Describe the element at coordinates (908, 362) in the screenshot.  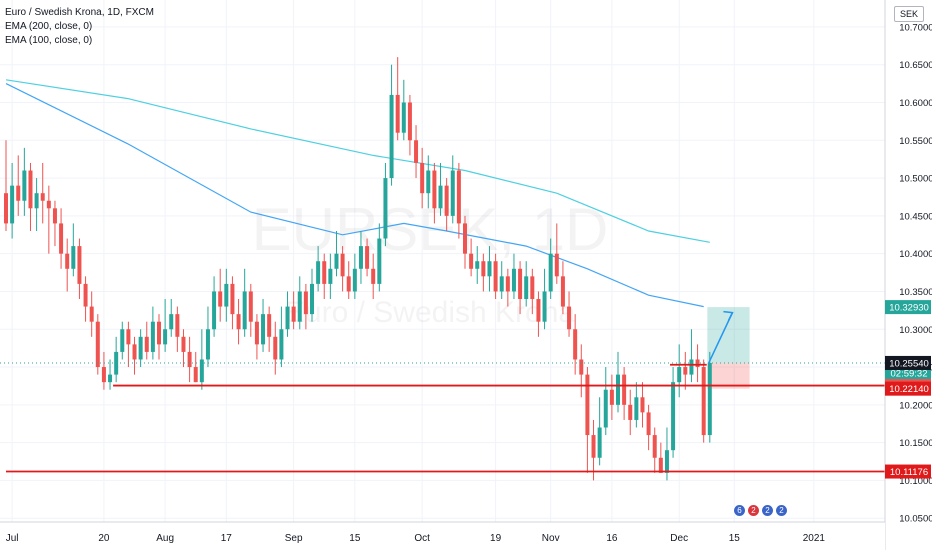
I see `price-label: 10.25540` at that location.